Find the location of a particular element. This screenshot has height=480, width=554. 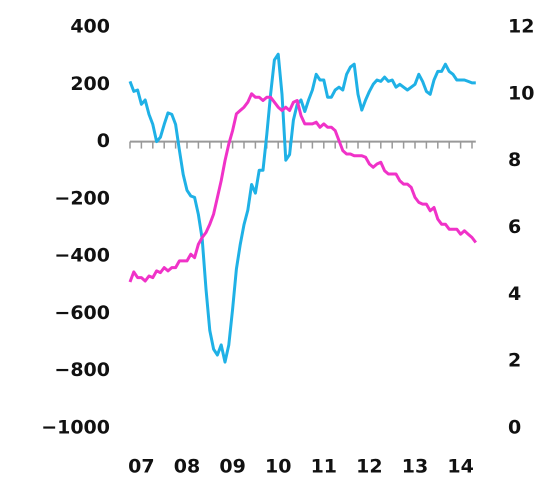

x-tick-label: 09 is located at coordinates (232, 467).